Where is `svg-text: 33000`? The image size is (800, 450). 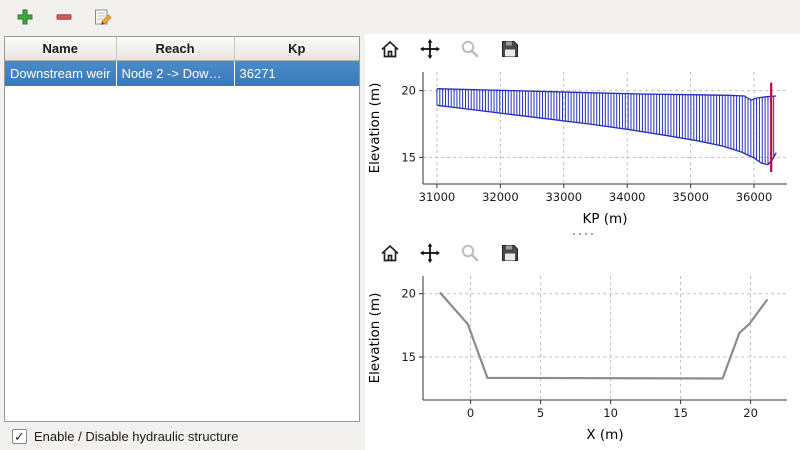 svg-text: 33000 is located at coordinates (563, 197).